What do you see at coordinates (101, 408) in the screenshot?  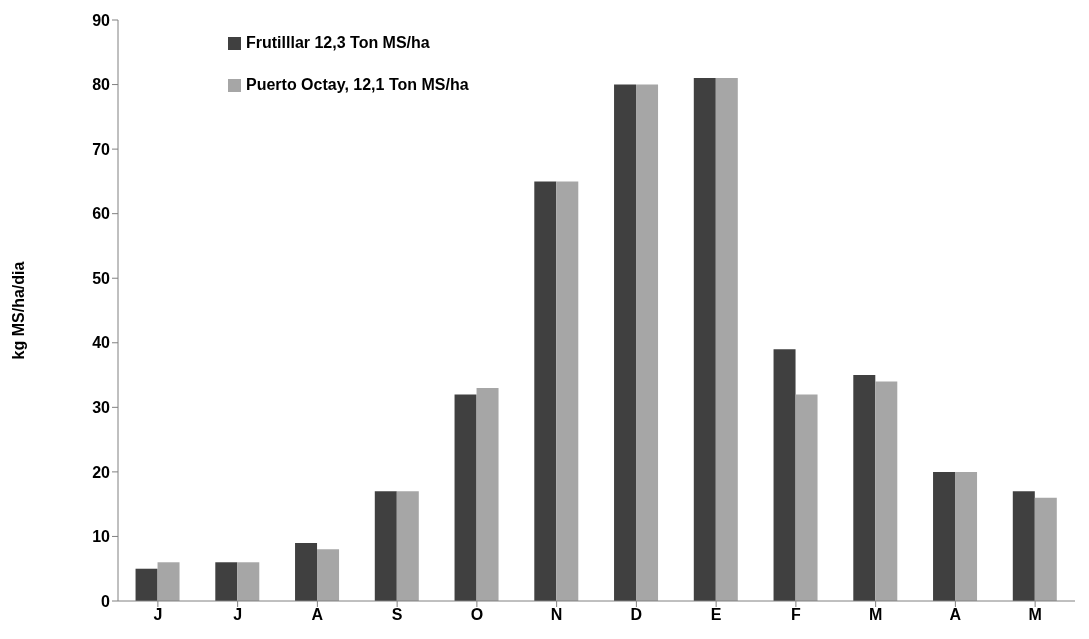 I see `y-tick-label: 30` at bounding box center [101, 408].